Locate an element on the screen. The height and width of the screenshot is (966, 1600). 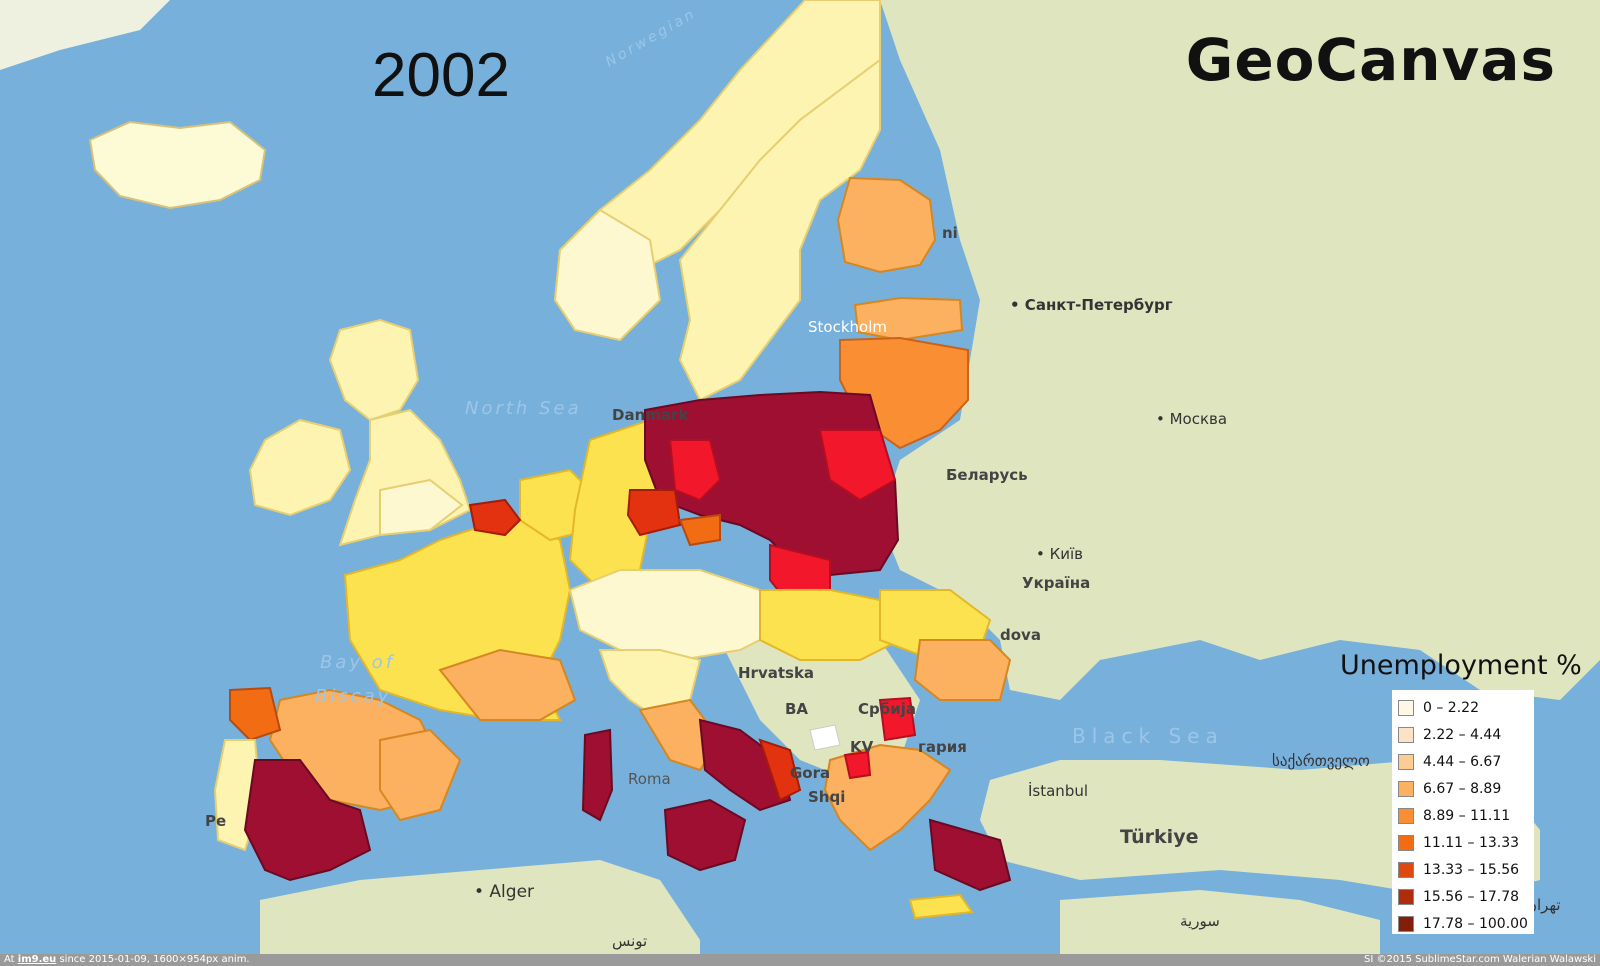
region-france-south is located at coordinates (507, 684).